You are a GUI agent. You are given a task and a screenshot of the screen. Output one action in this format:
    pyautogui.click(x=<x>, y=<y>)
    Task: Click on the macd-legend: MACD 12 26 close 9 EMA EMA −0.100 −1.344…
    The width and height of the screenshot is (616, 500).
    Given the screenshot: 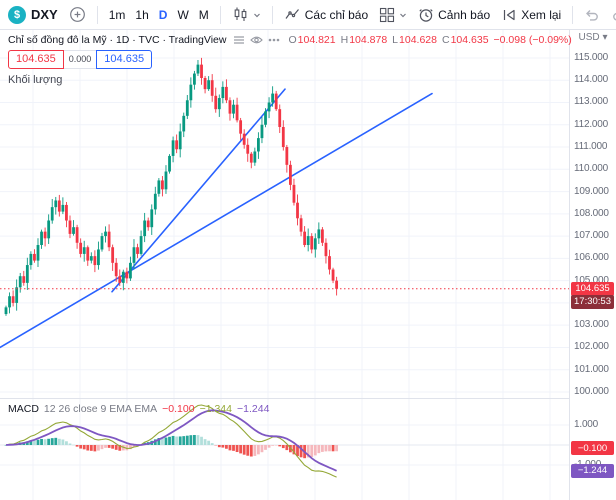 What is the action you would take?
    pyautogui.click(x=138, y=409)
    